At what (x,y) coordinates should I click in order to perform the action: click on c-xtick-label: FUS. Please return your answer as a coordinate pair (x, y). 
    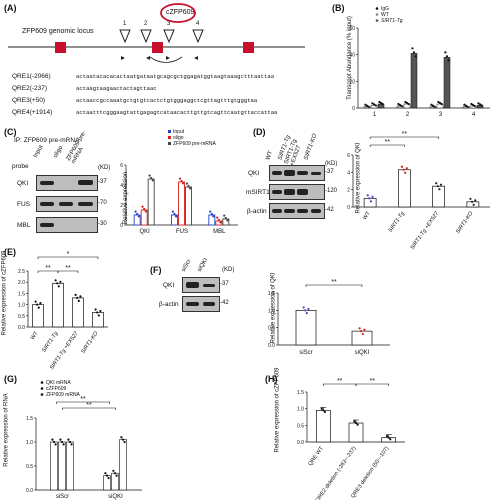
    Looking at the image, I should click on (182, 232).